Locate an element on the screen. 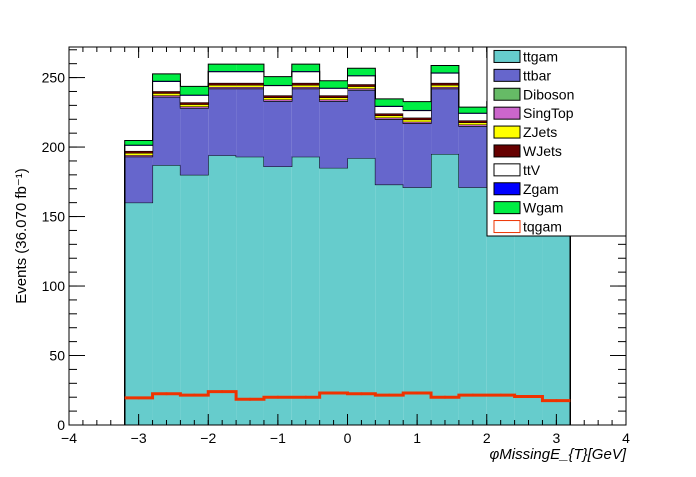  legend-label-wgam: Wgam is located at coordinates (543, 208).